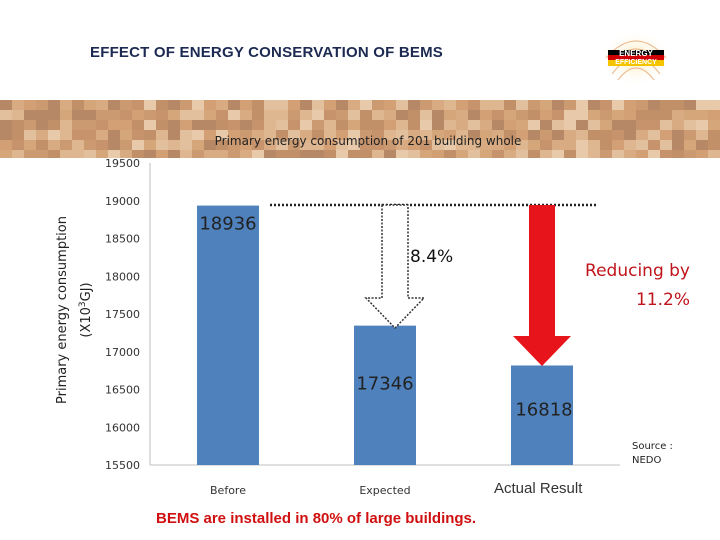 The height and width of the screenshot is (540, 720). What do you see at coordinates (636, 62) in the screenshot?
I see `logo-text-efficiency: EFFICIENCY` at bounding box center [636, 62].